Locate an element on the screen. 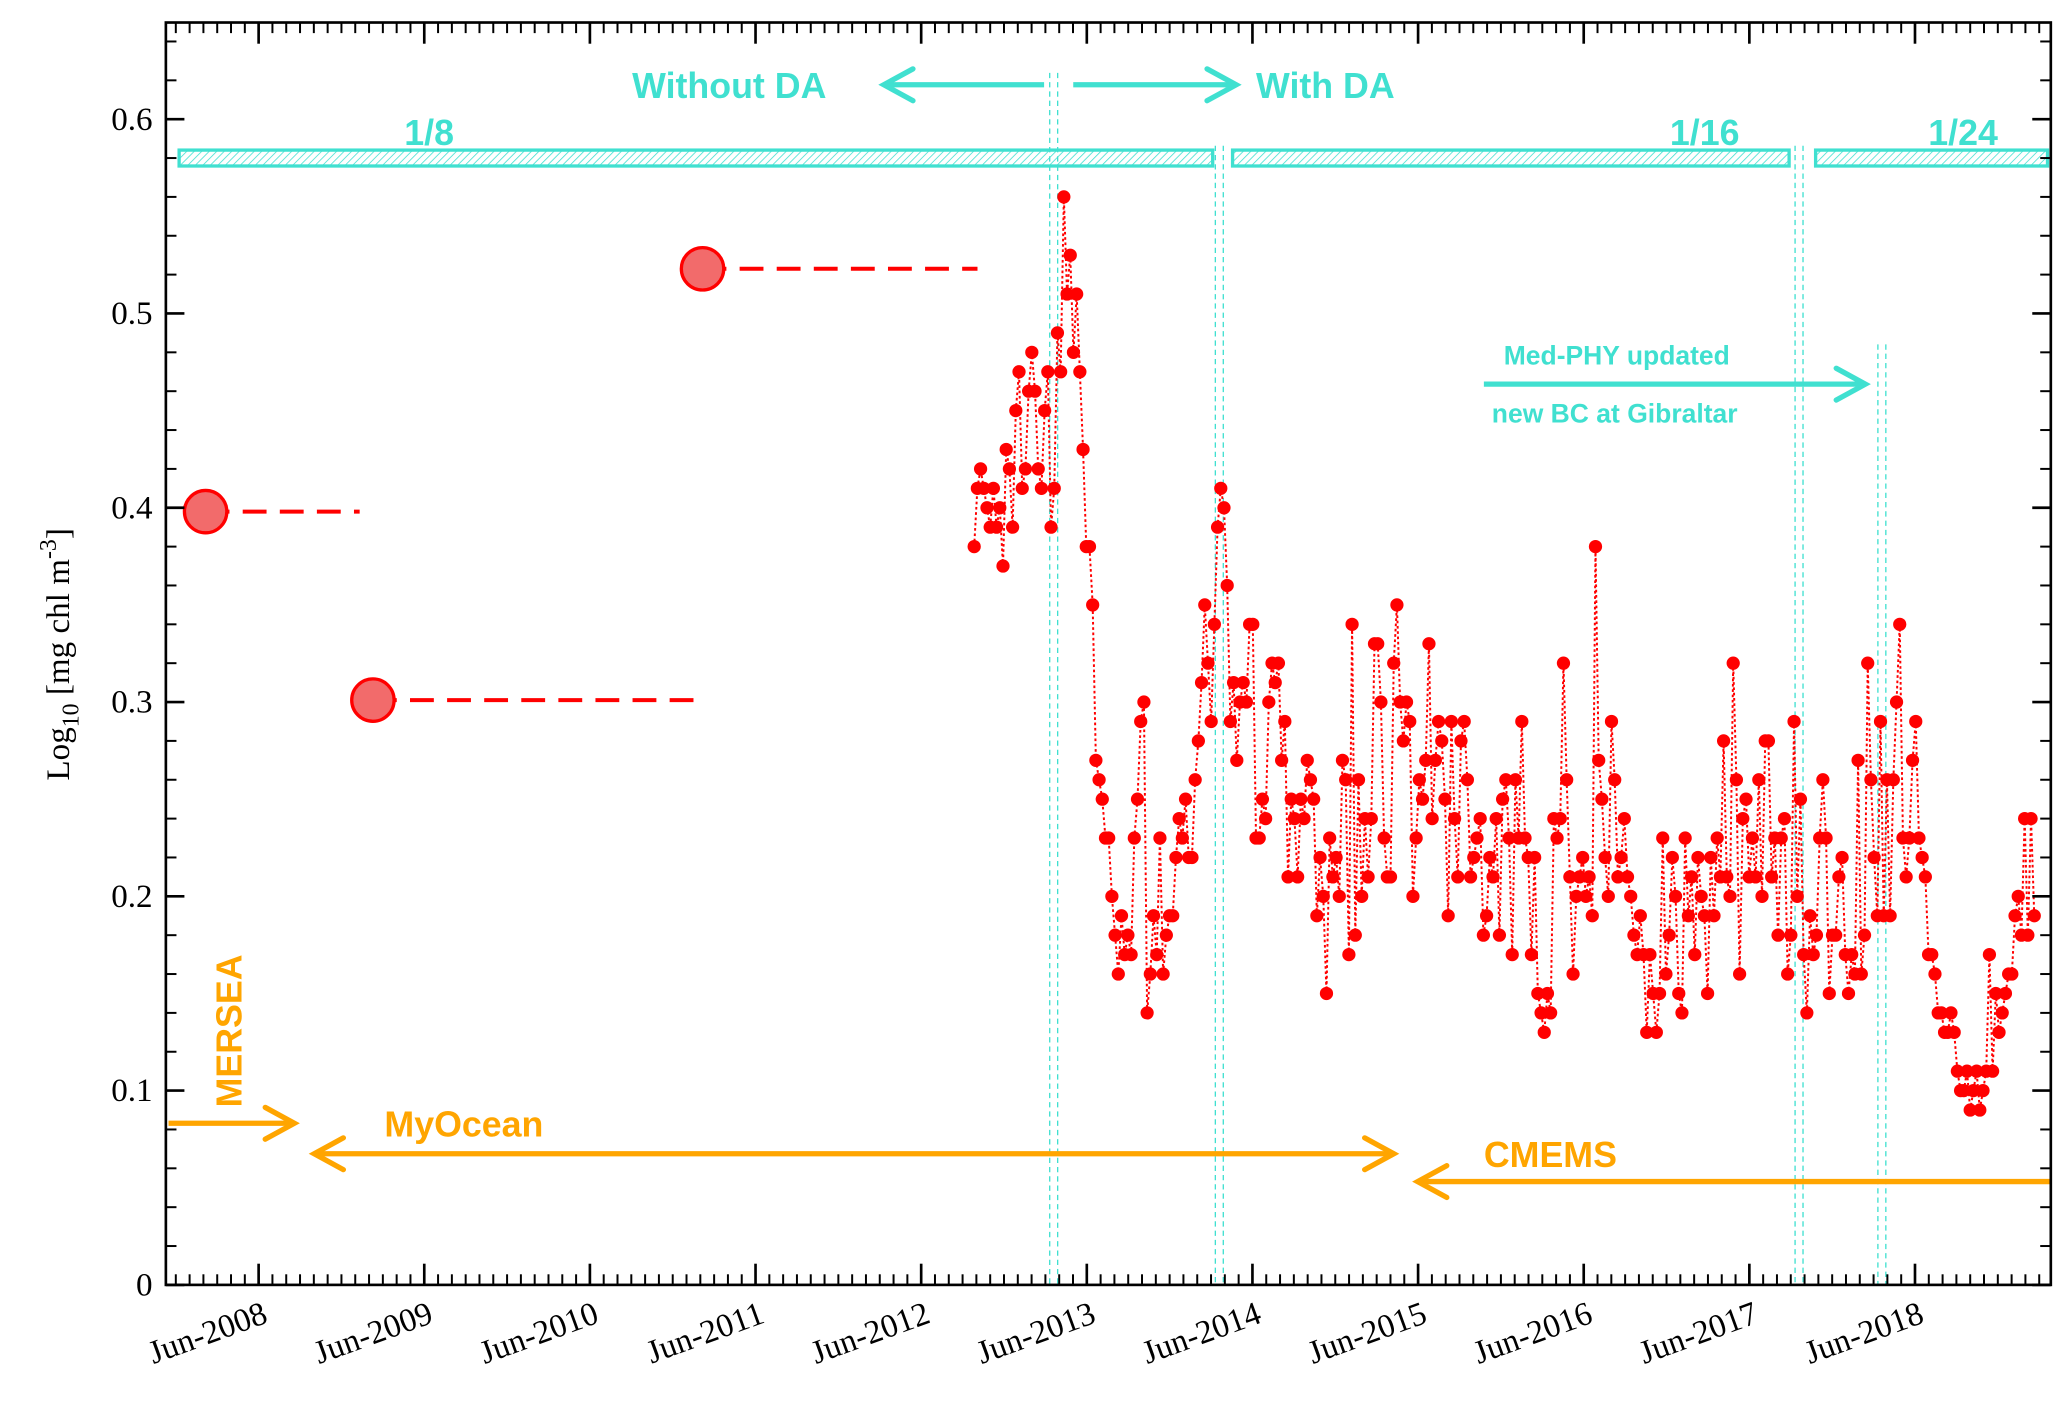 The width and height of the screenshot is (2067, 1420). y-axis-label: Log10 [mg chl m-3] is located at coordinates (60, 654).